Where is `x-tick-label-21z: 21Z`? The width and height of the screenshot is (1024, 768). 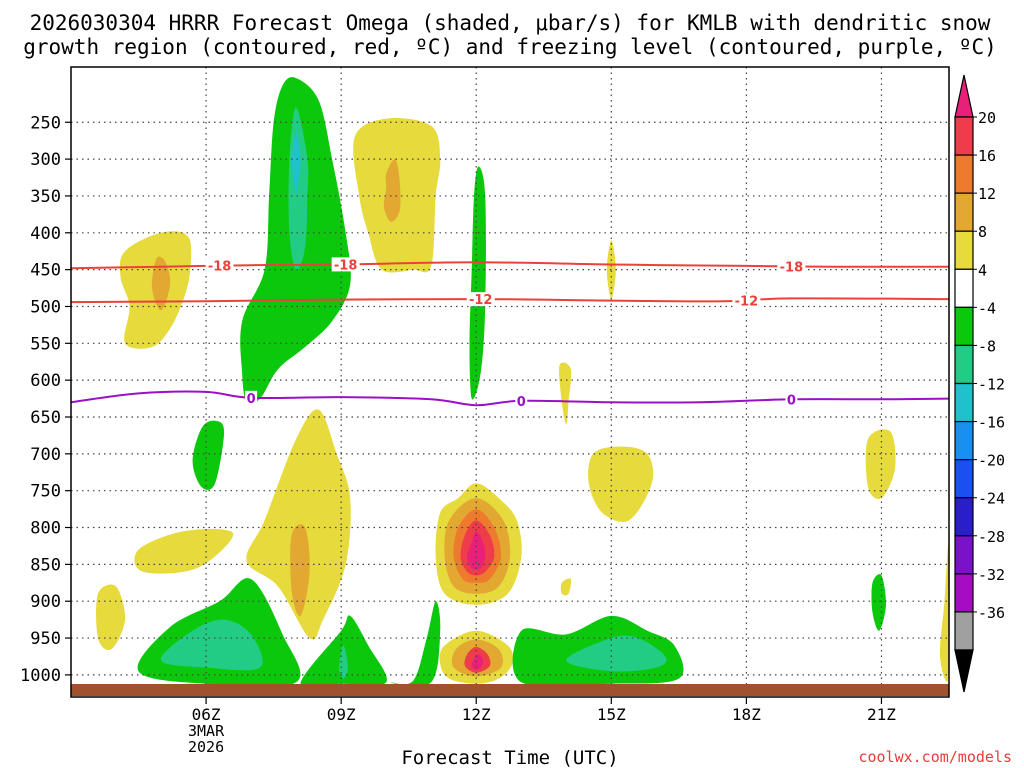 x-tick-label-21z: 21Z is located at coordinates (881, 714).